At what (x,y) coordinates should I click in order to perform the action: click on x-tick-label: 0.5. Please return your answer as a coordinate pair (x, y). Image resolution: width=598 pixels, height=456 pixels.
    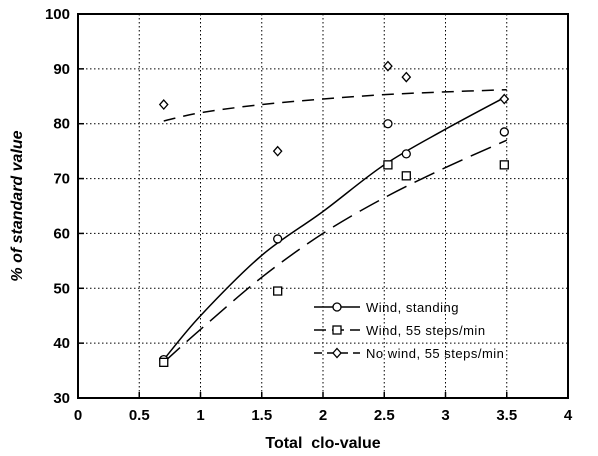
    Looking at the image, I should click on (139, 415).